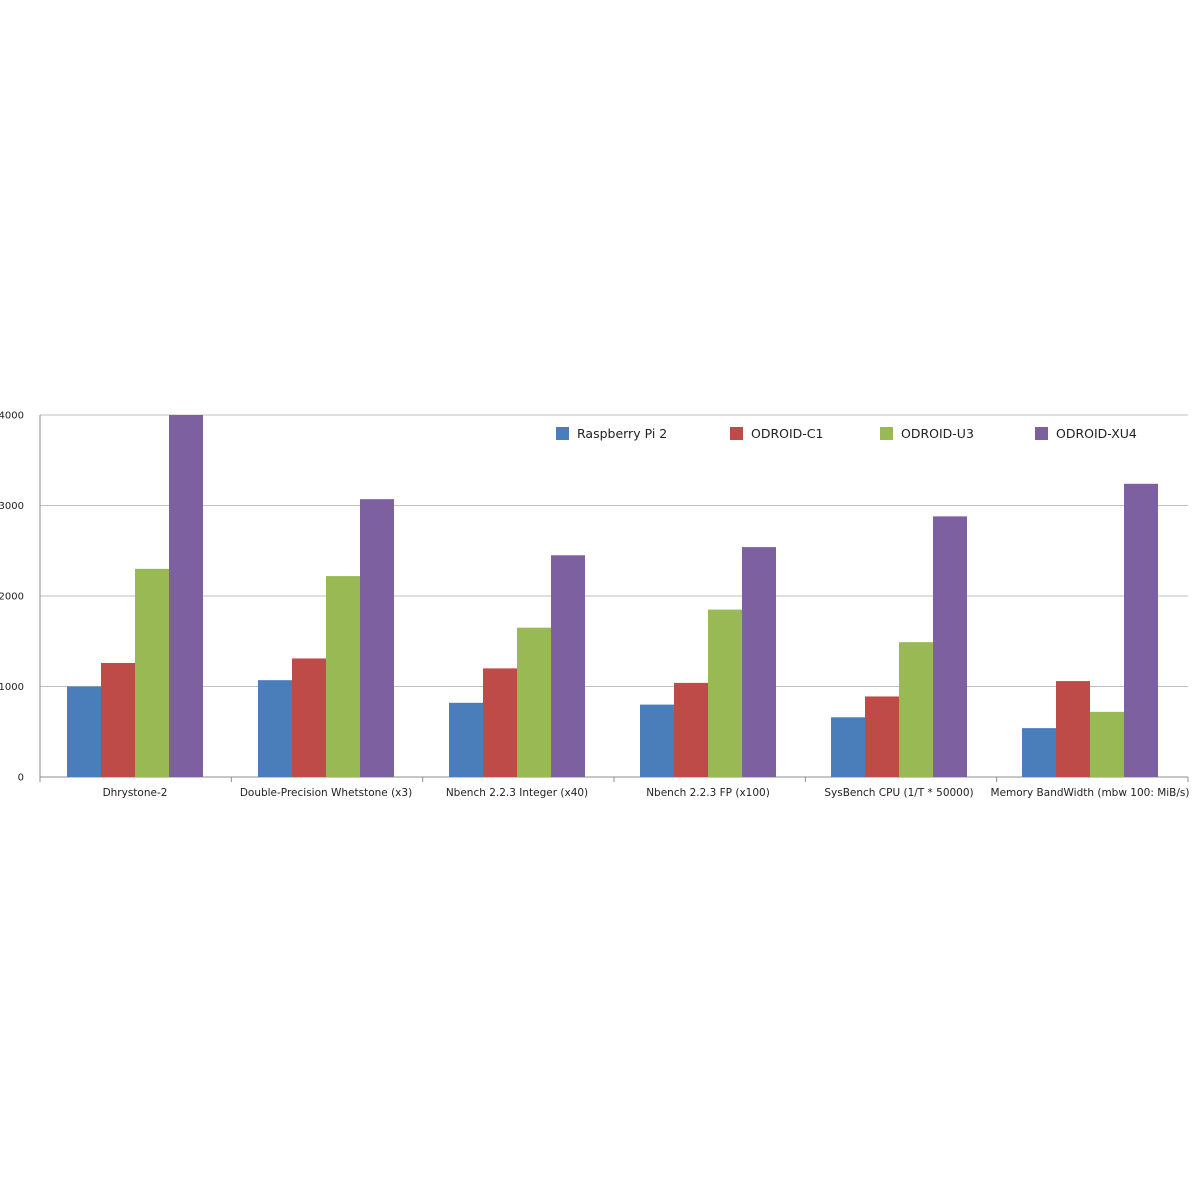 This screenshot has width=1200, height=1200. I want to click on x-tick-label: SysBench CPU (1/T * 50000), so click(898, 793).